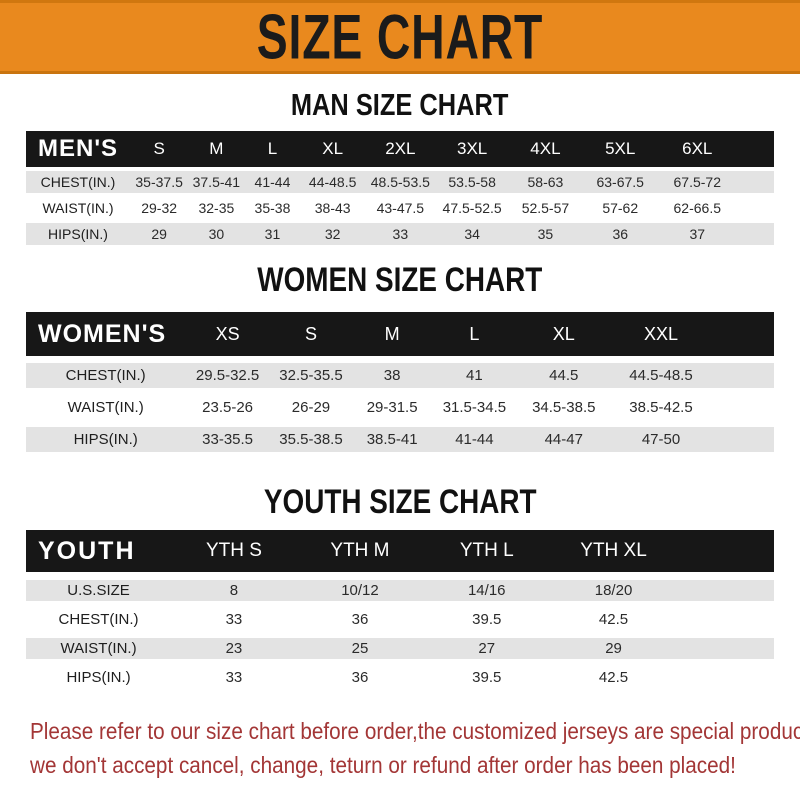 Image resolution: width=800 pixels, height=800 pixels. Describe the element at coordinates (311, 375) in the screenshot. I see `size-value-cell: 32.5-35.5` at that location.